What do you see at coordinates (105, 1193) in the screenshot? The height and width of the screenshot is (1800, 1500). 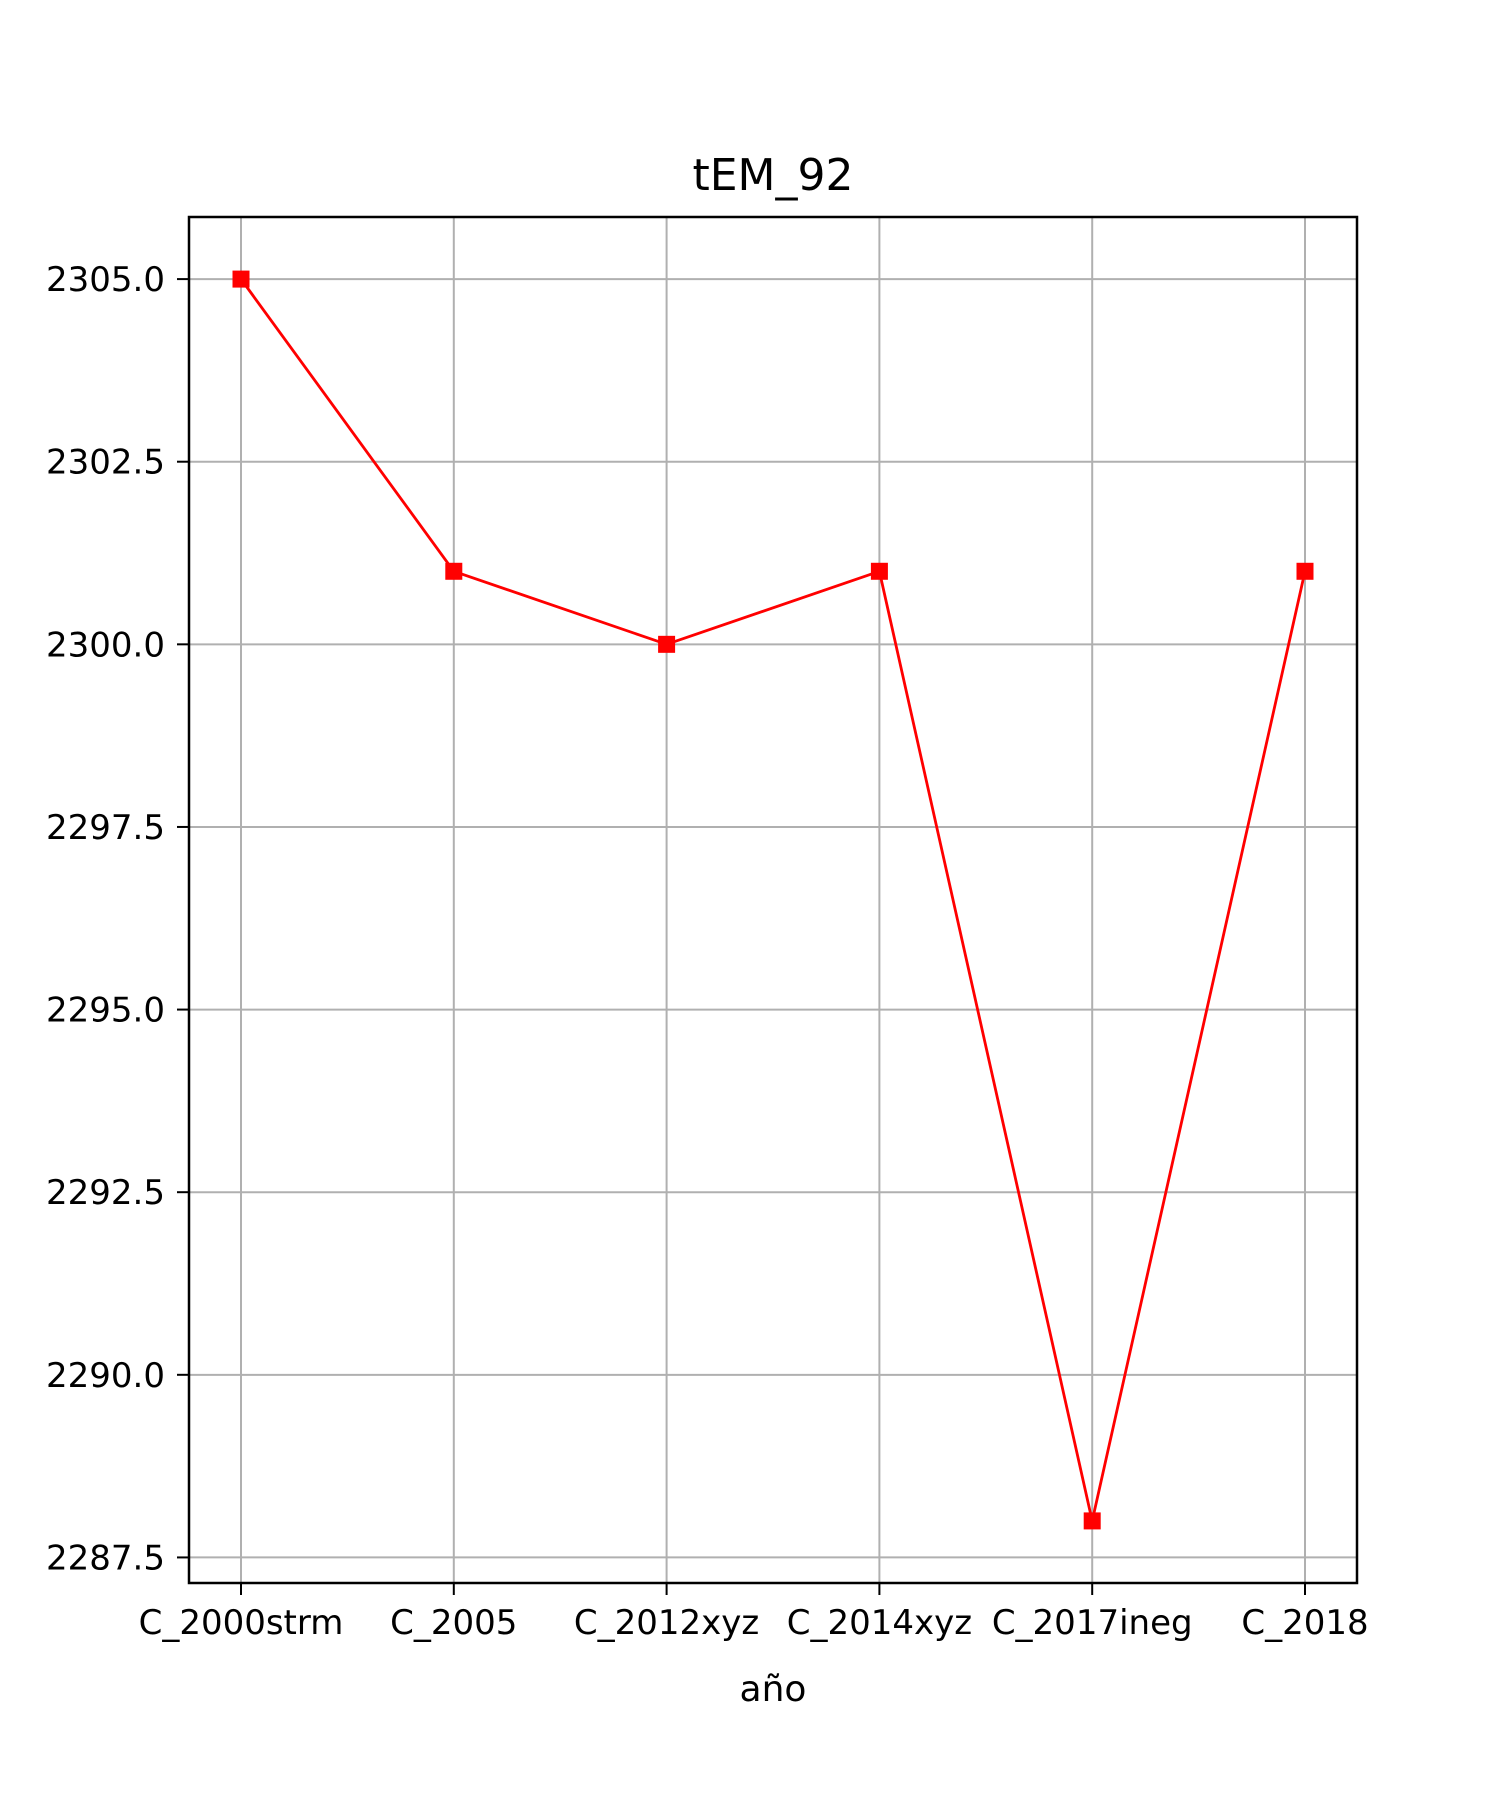 I see `y-tick-label: 2292.5` at bounding box center [105, 1193].